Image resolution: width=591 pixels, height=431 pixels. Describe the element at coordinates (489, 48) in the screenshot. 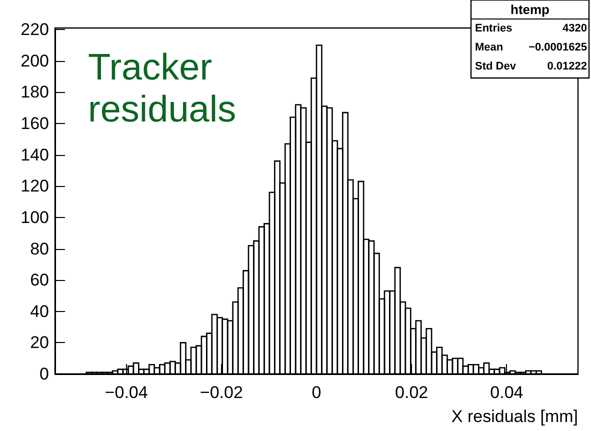

I see `annotation: Mean` at that location.